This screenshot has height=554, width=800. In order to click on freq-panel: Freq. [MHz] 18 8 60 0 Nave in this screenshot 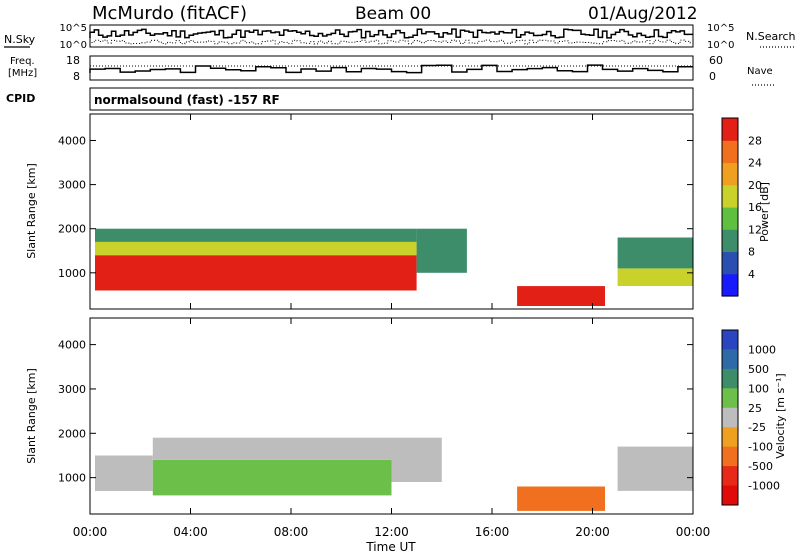, I will do `click(391, 70)`.